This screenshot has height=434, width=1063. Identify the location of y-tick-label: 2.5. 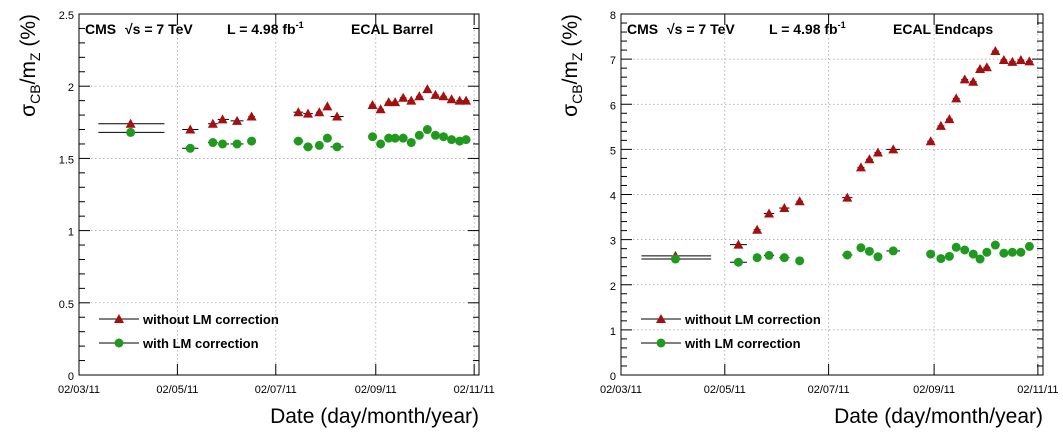
(66, 16).